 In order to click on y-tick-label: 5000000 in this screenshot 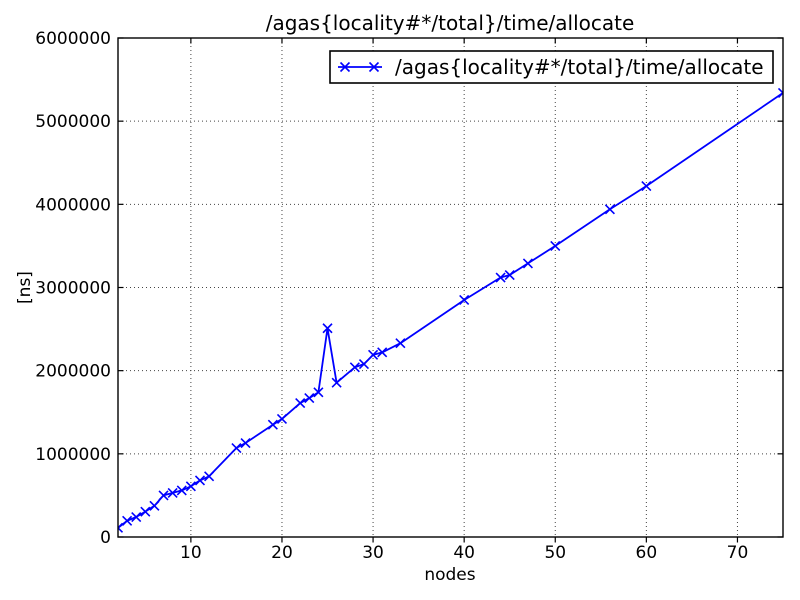, I will do `click(73, 122)`.